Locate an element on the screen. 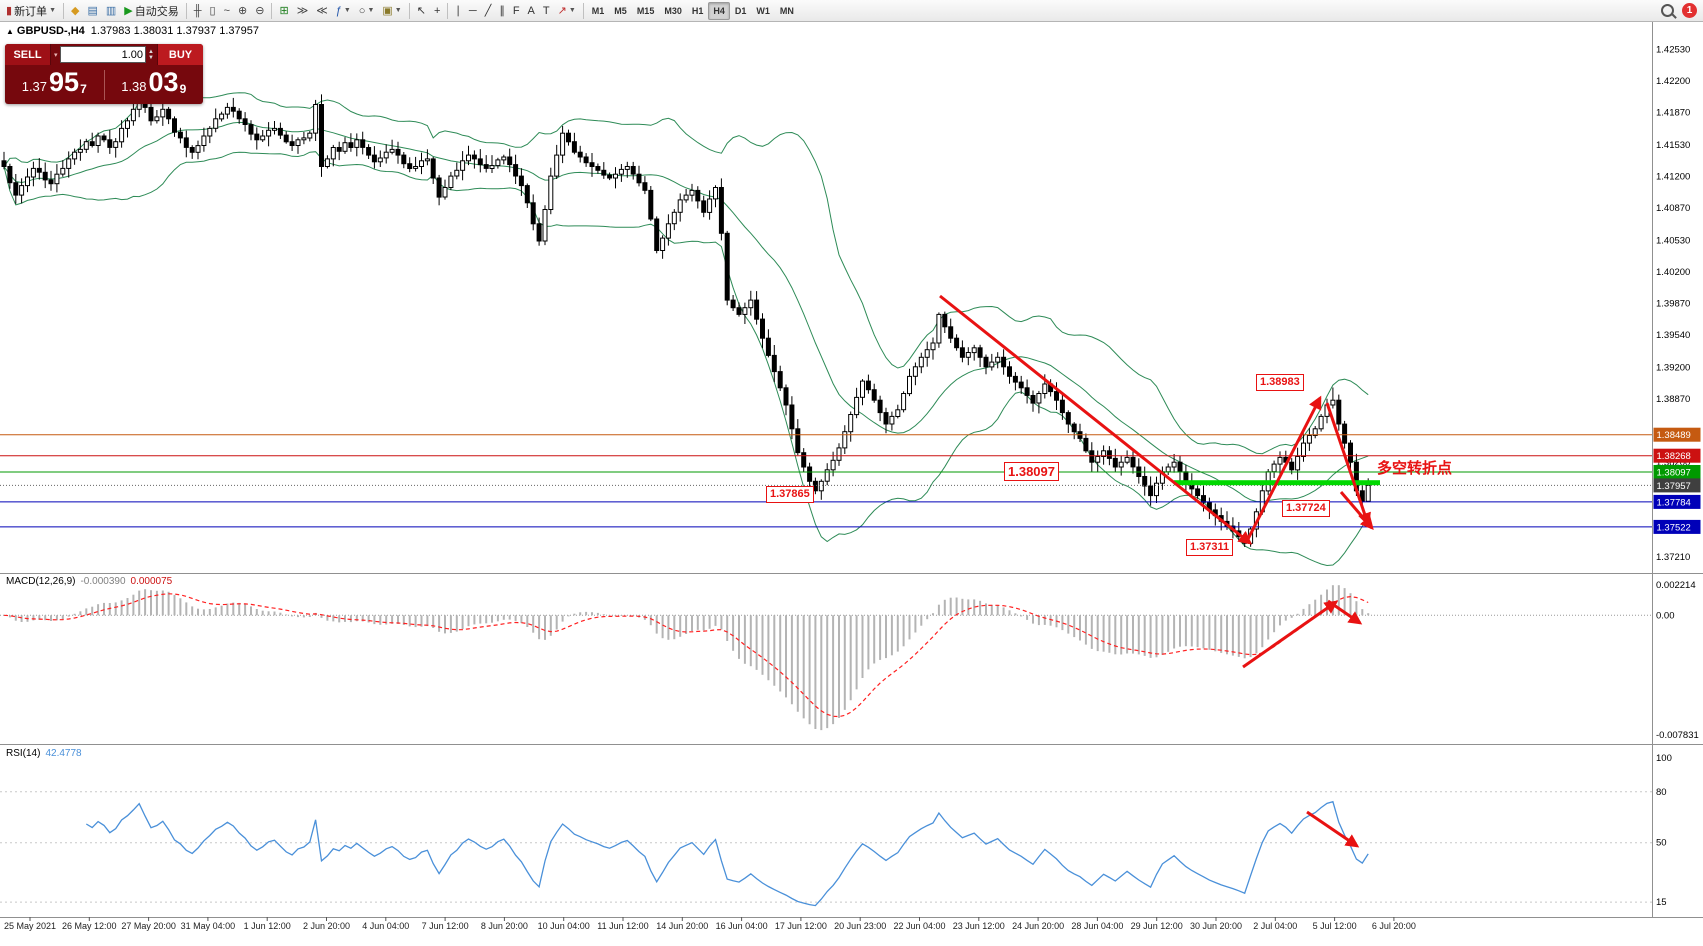 This screenshot has height=946, width=1703. y-axis-label: 1.41200 is located at coordinates (1673, 177).